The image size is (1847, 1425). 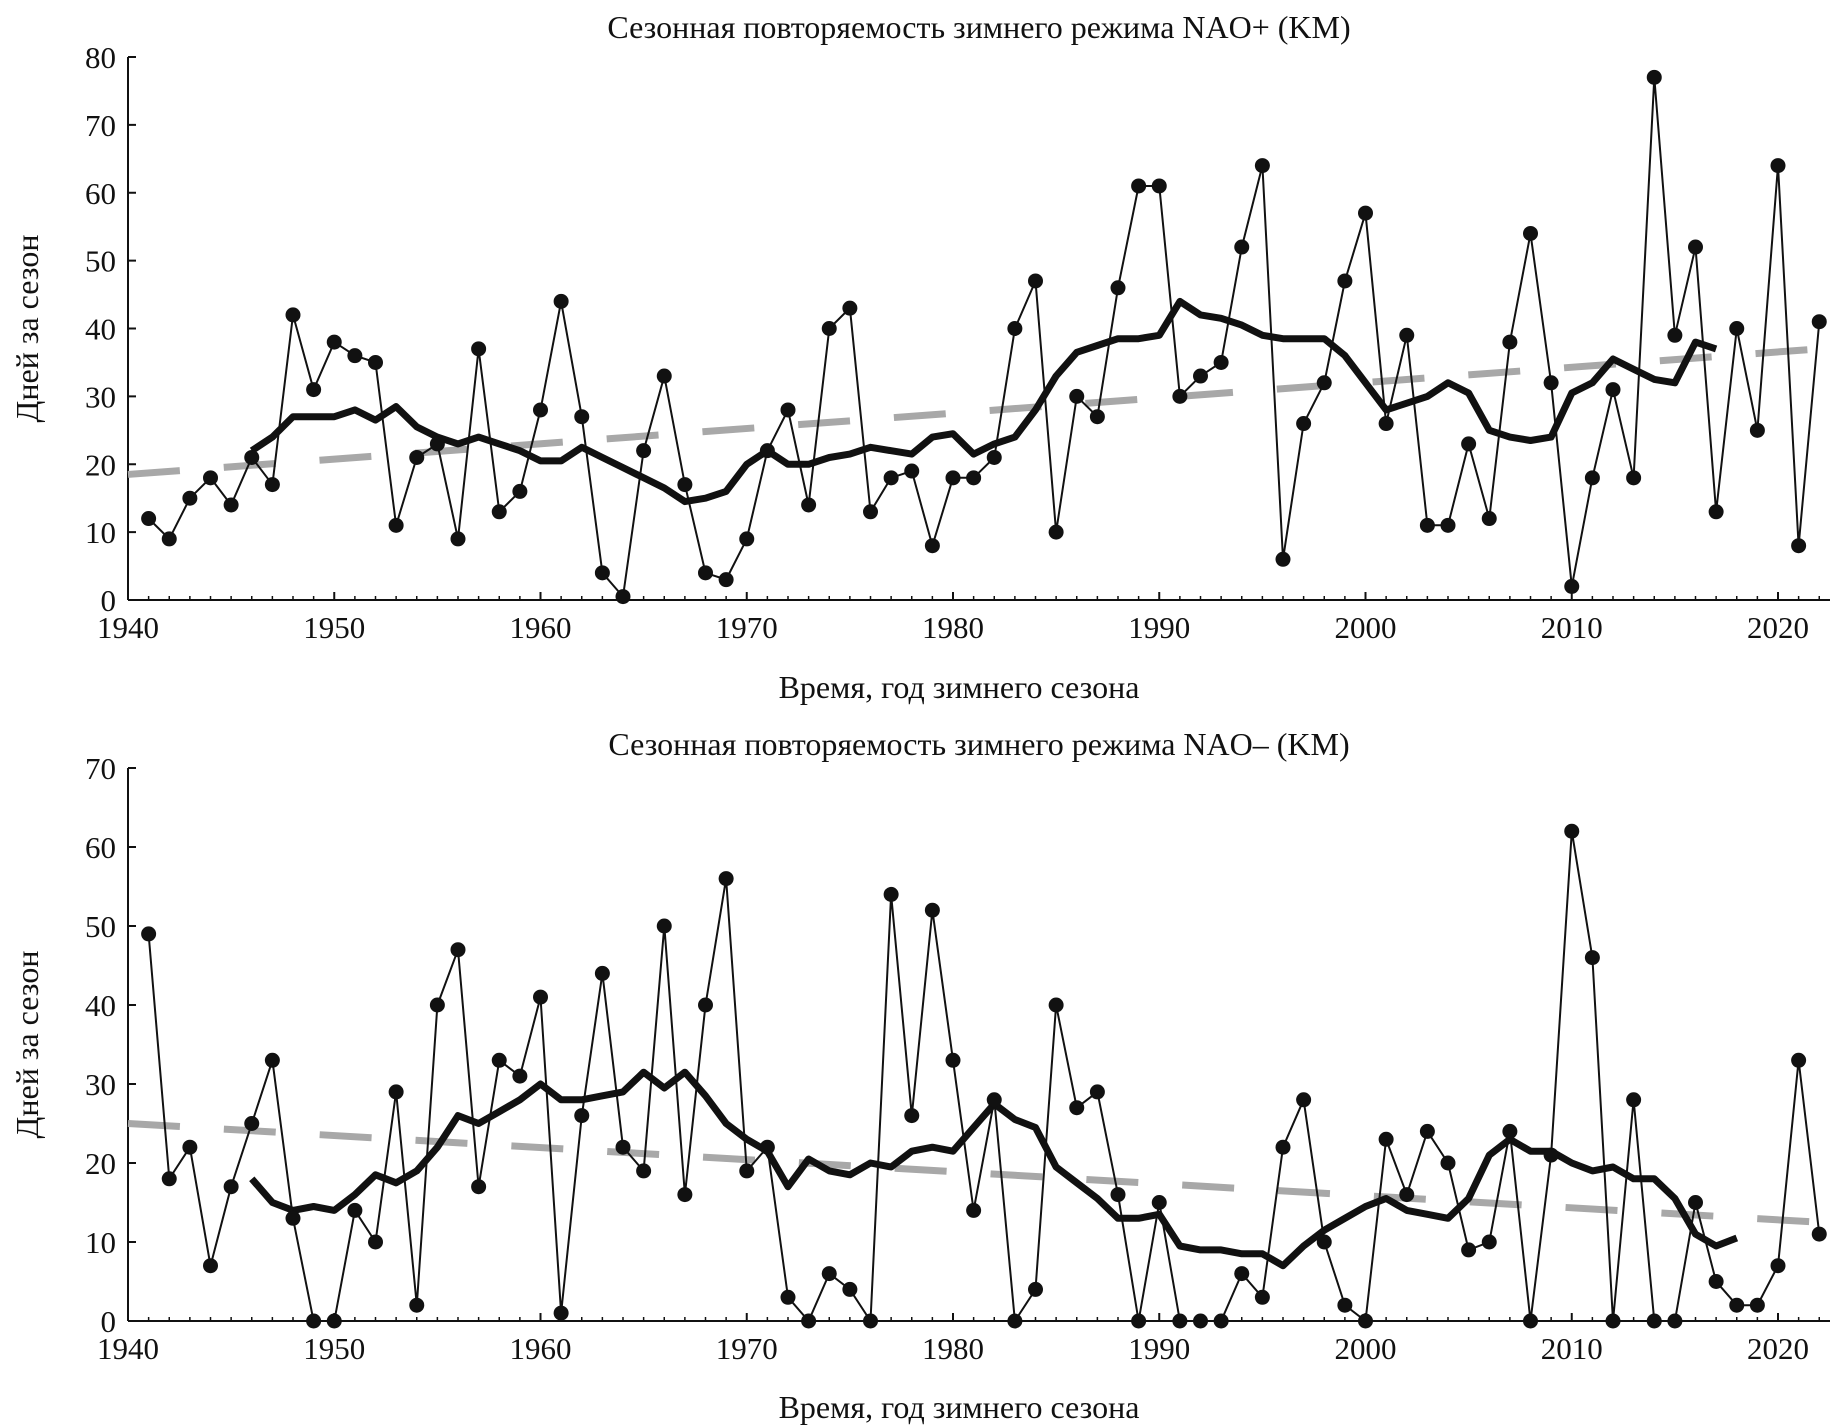 I want to click on data-point-2009, so click(x=1551, y=383).